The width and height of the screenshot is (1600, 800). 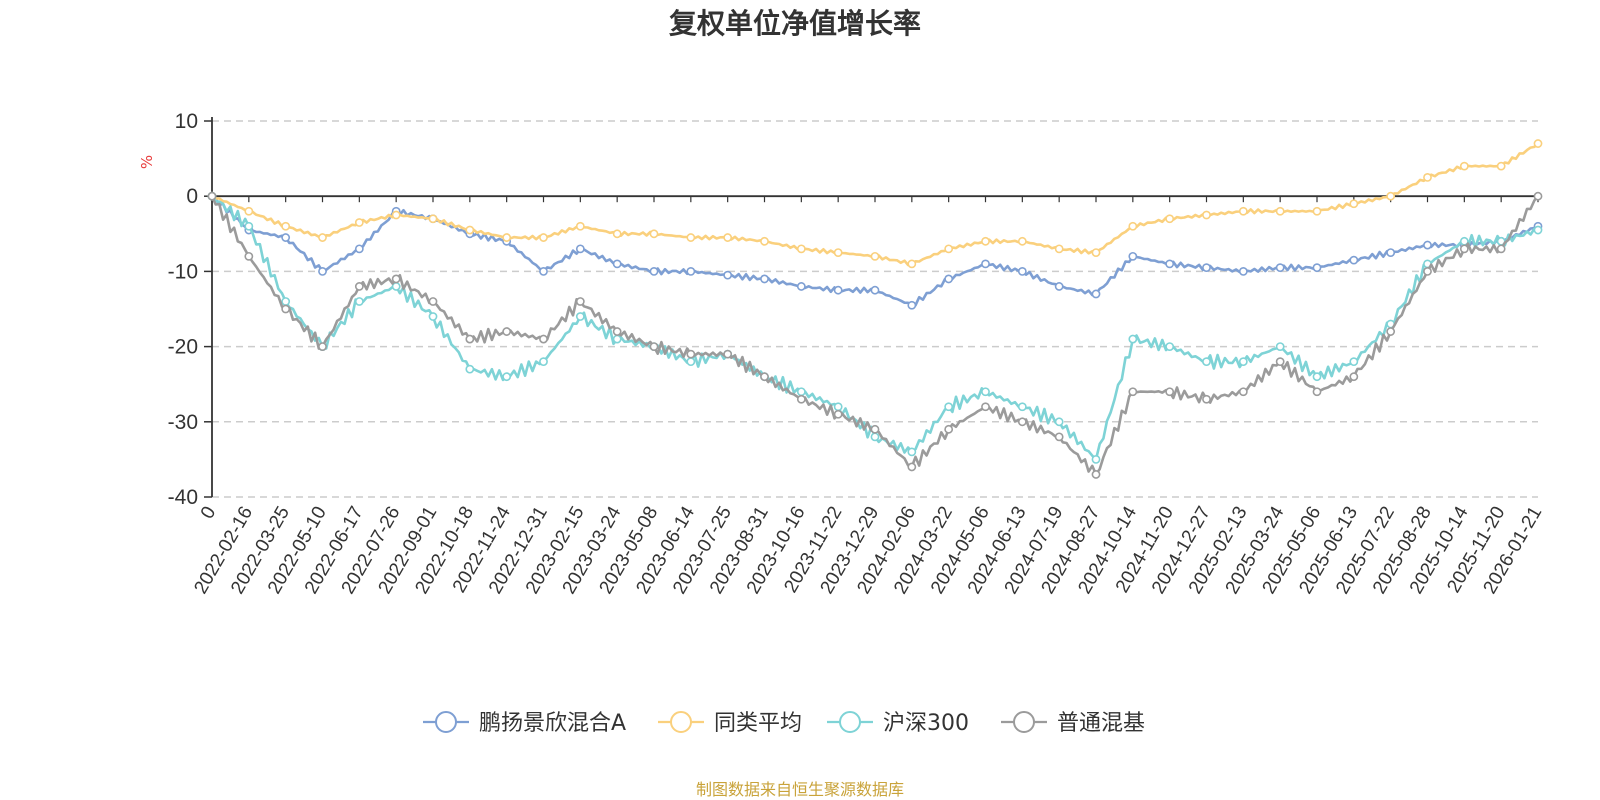 What do you see at coordinates (183, 271) in the screenshot?
I see `y-tick-label: -10` at bounding box center [183, 271].